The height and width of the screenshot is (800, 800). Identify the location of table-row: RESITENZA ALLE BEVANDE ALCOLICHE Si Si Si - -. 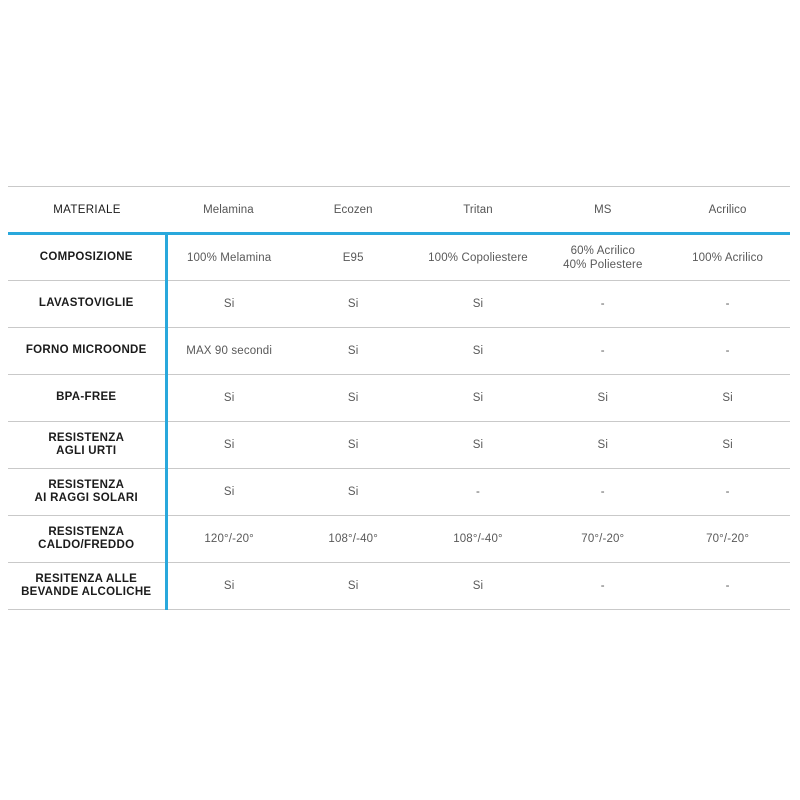
(399, 586).